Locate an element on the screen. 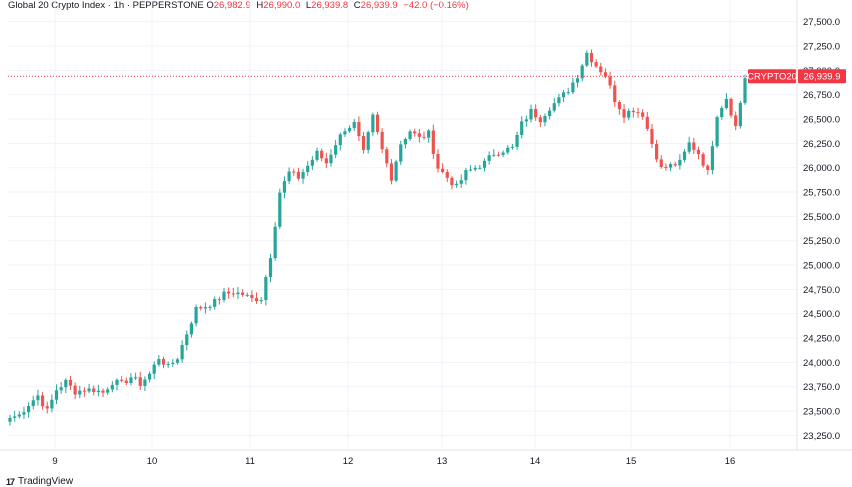 The height and width of the screenshot is (487, 852). last-price-tags: CRYPTO20 26,939.9 is located at coordinates (796, 76).